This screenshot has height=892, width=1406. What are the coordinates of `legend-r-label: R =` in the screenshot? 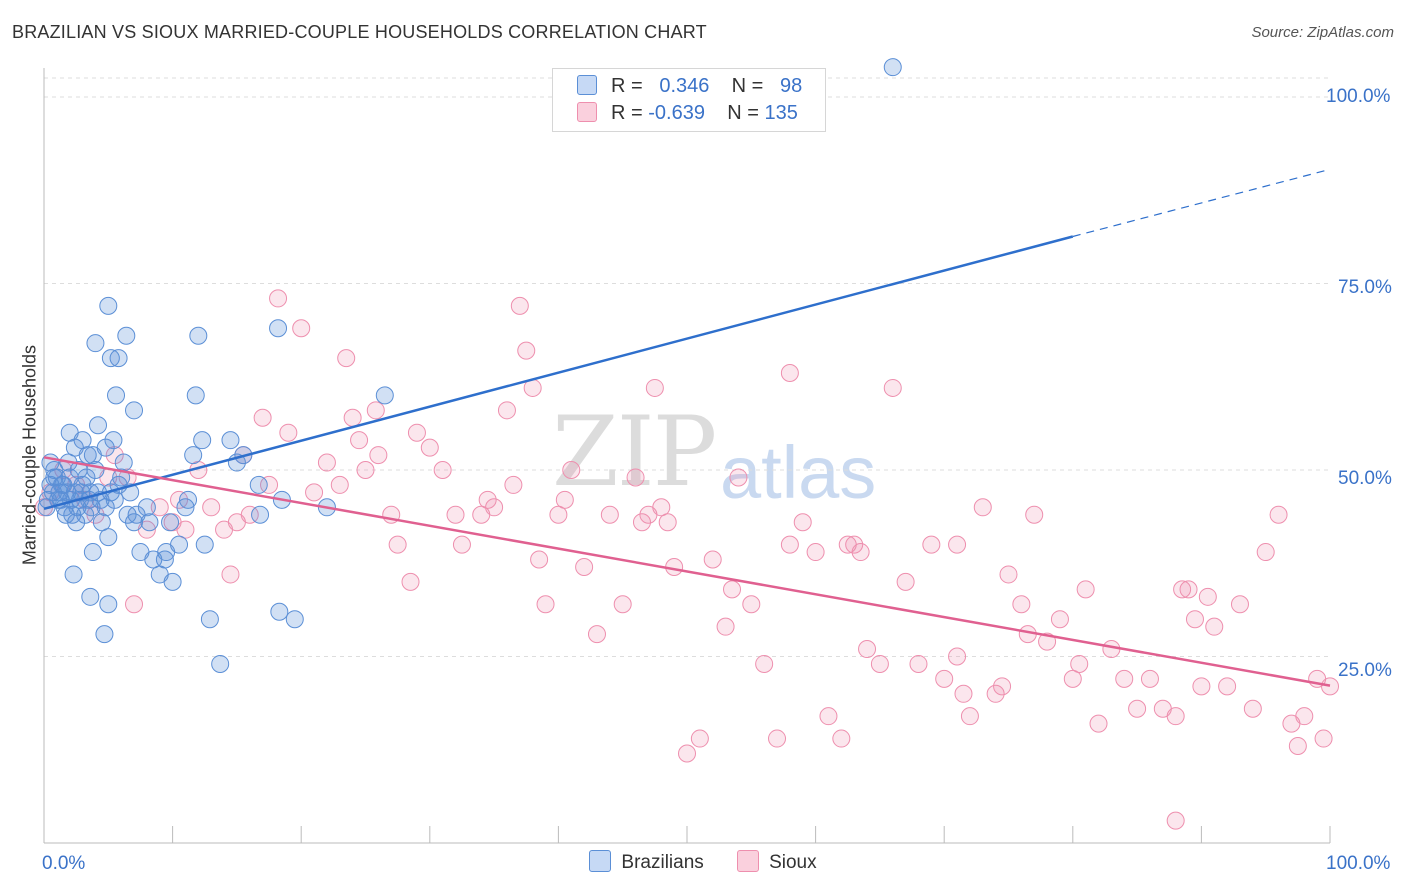 It's located at (627, 86).